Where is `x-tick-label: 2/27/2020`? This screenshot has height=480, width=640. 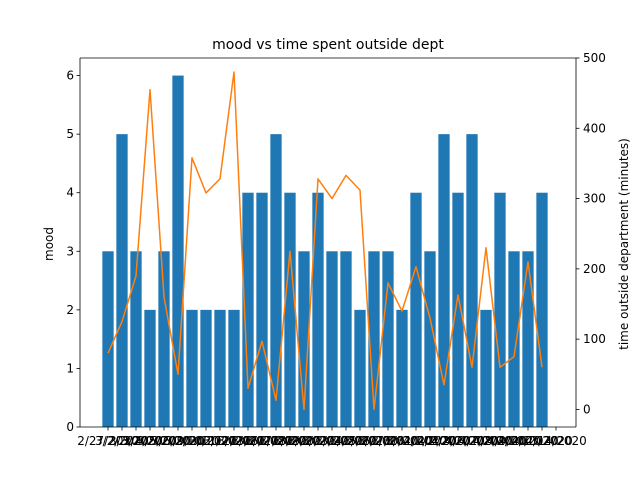 x-tick-label: 2/27/2020 is located at coordinates (108, 441).